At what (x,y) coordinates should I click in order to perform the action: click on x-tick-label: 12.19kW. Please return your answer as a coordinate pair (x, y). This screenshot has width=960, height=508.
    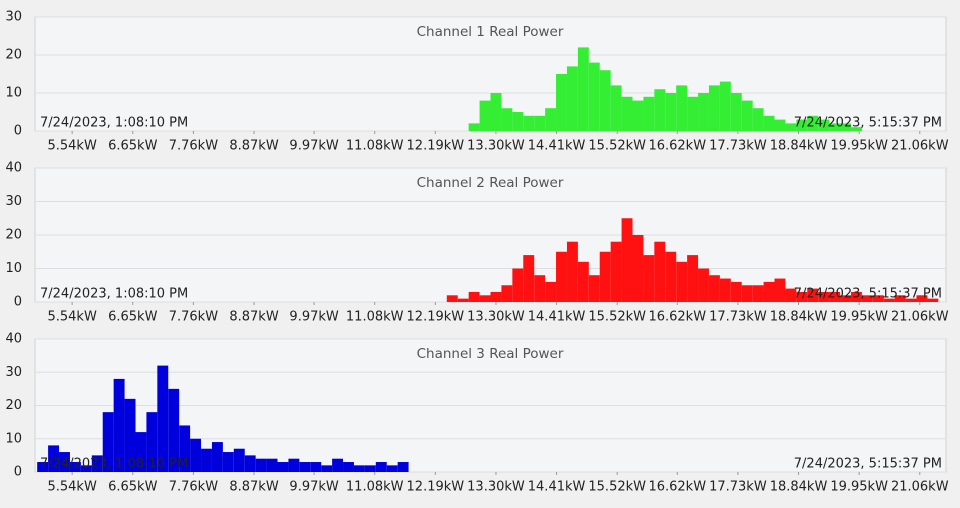
    Looking at the image, I should click on (436, 317).